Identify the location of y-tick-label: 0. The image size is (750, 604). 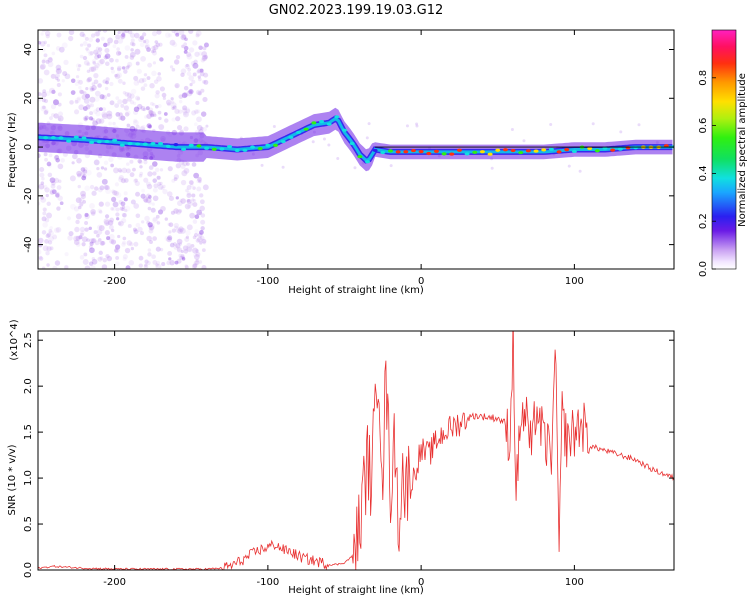
(28, 147).